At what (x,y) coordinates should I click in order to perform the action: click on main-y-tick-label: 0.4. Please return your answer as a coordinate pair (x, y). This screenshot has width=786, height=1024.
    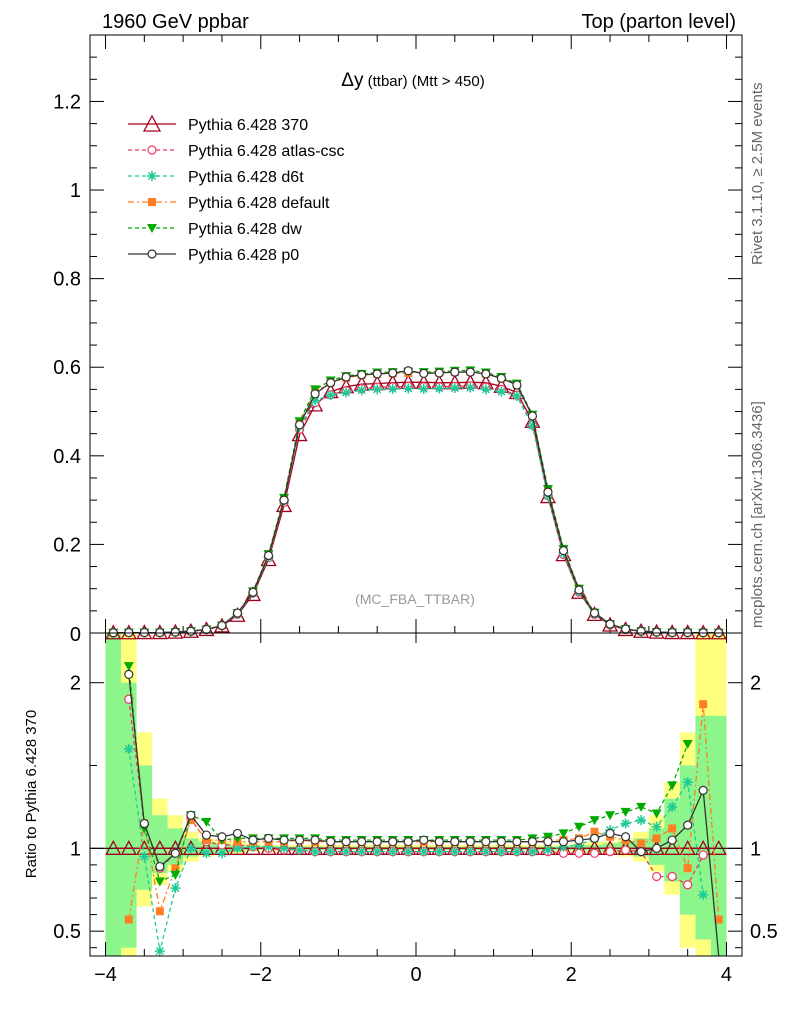
    Looking at the image, I should click on (67, 457).